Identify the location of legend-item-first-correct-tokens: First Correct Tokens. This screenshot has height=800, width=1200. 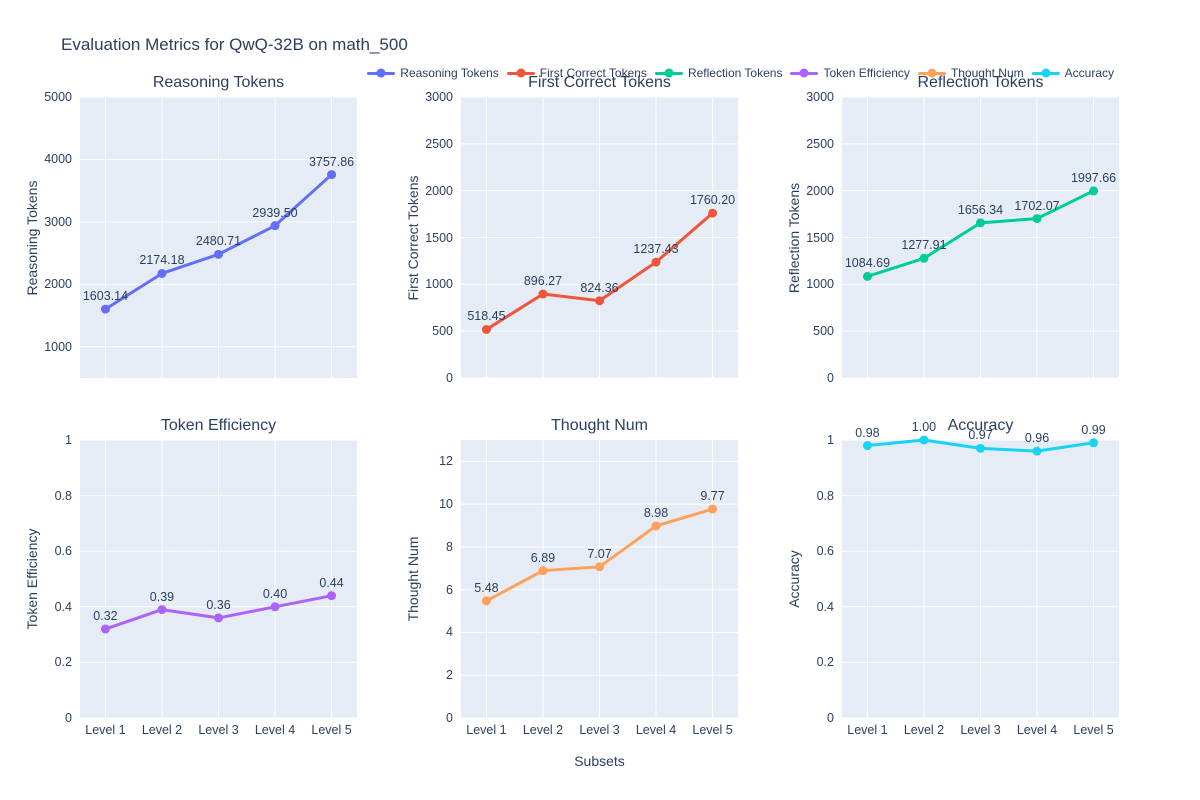
(576, 73).